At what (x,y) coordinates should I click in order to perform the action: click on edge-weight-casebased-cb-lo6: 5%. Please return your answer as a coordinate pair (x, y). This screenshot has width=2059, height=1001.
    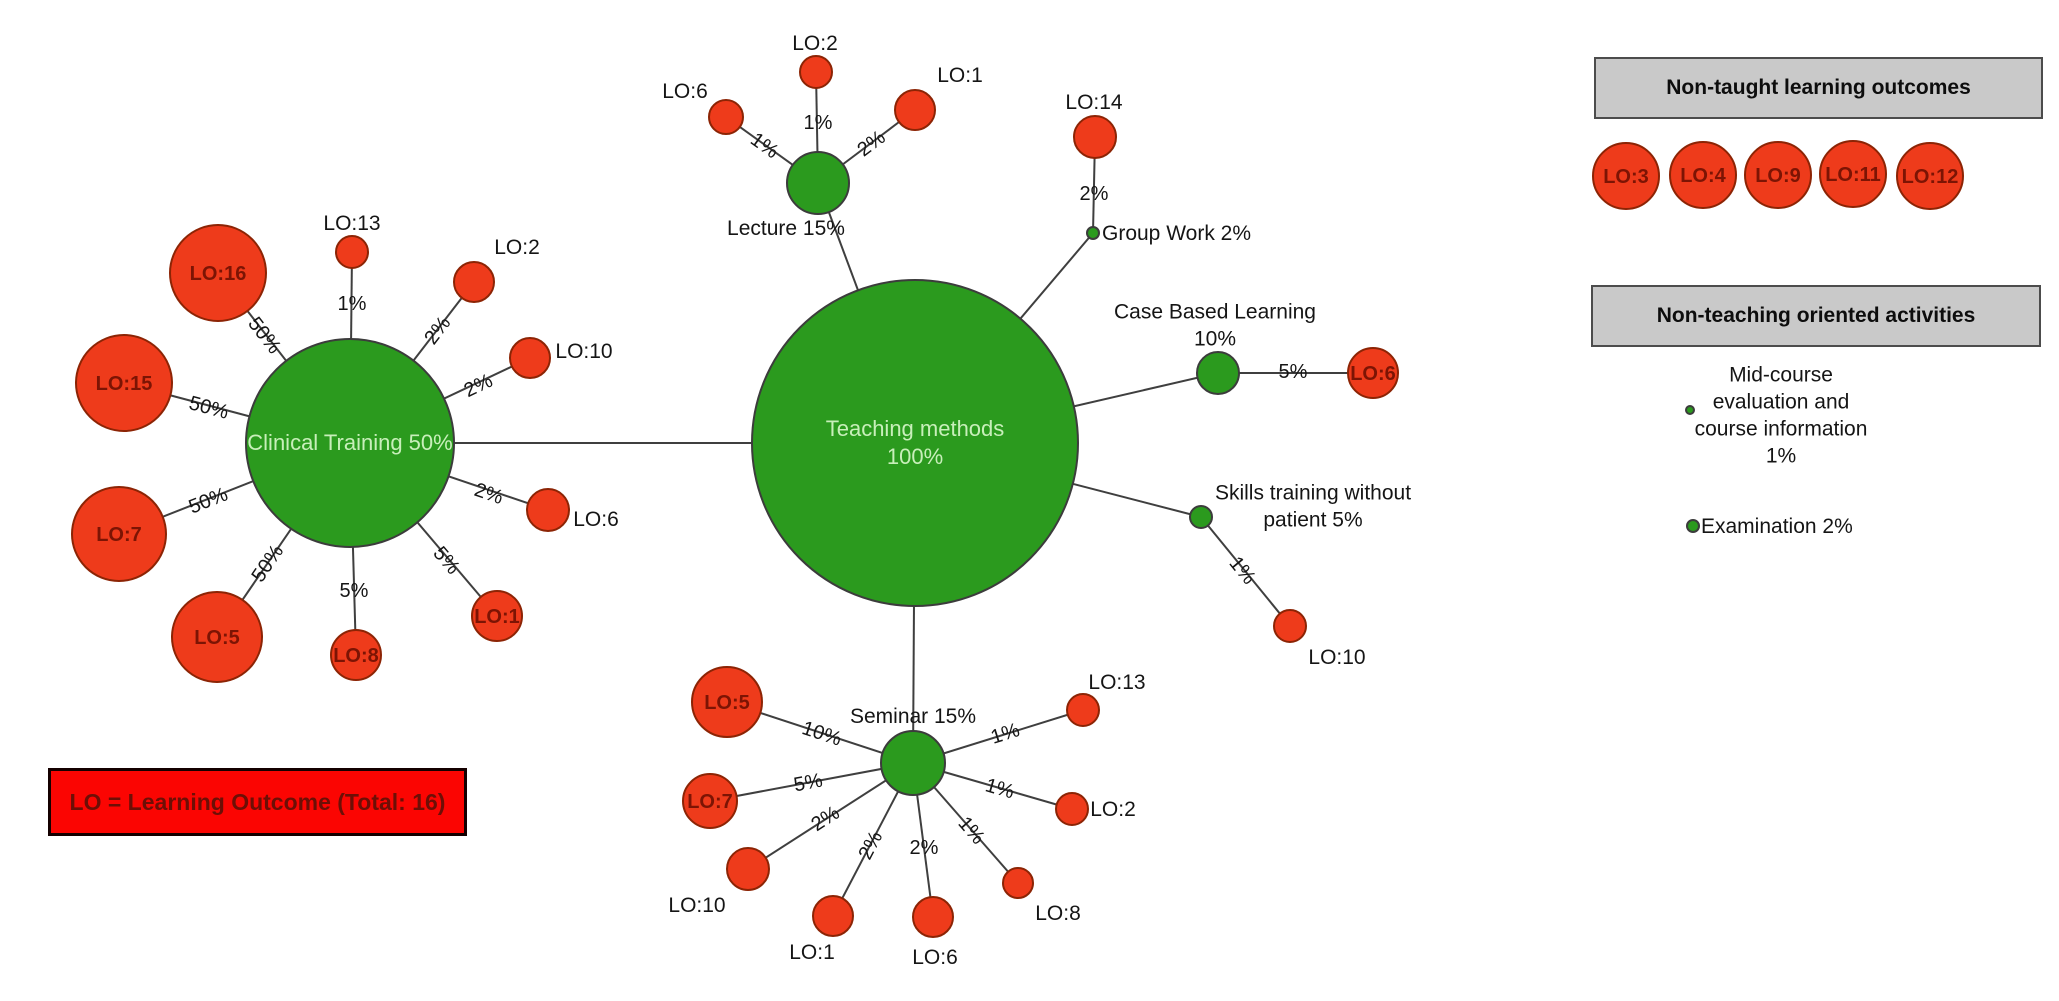
    Looking at the image, I should click on (1293, 372).